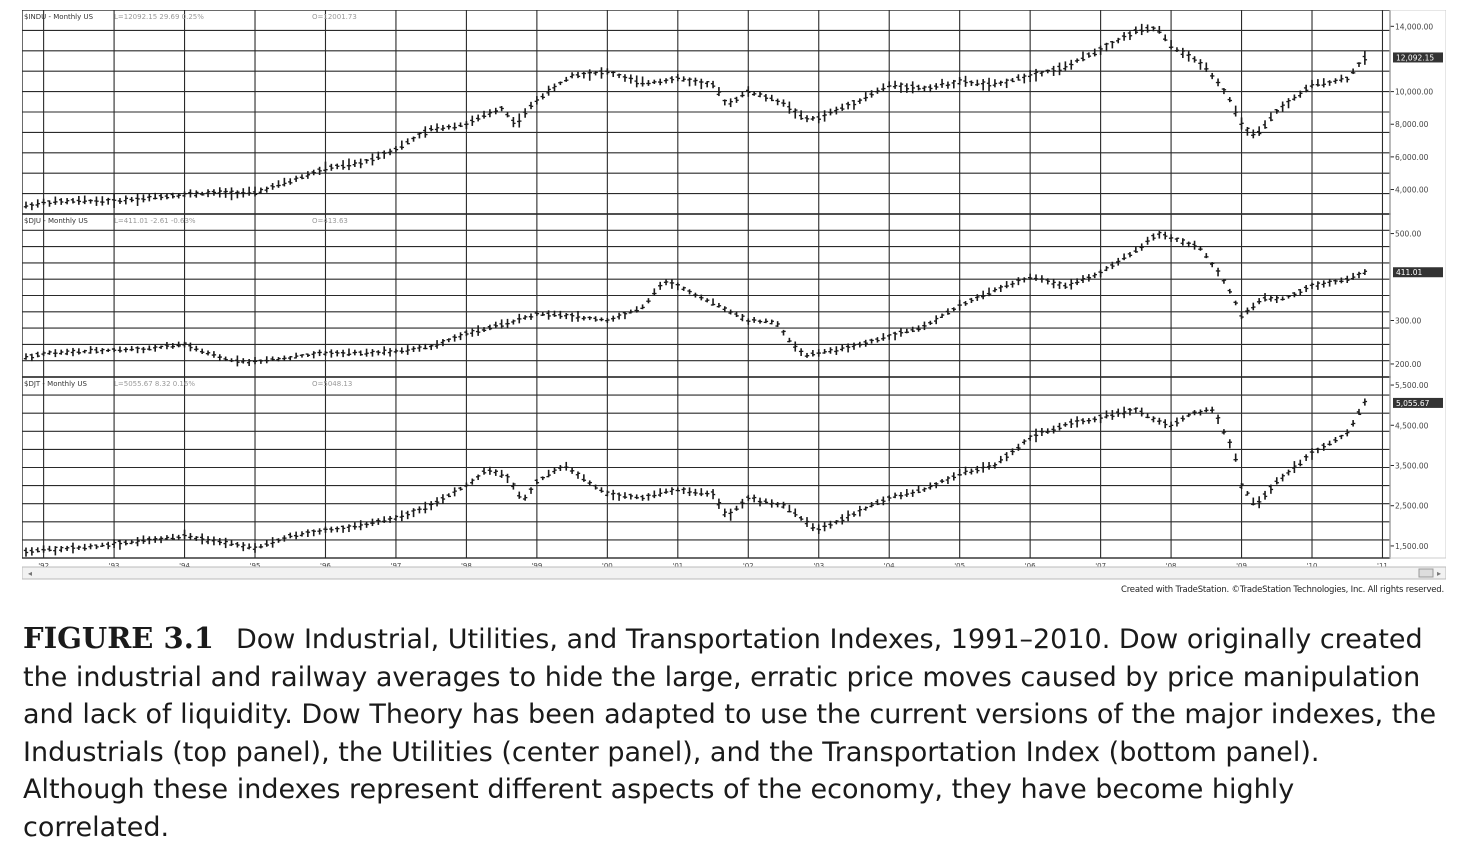  I want to click on x-tick-label: '96, so click(325, 566).